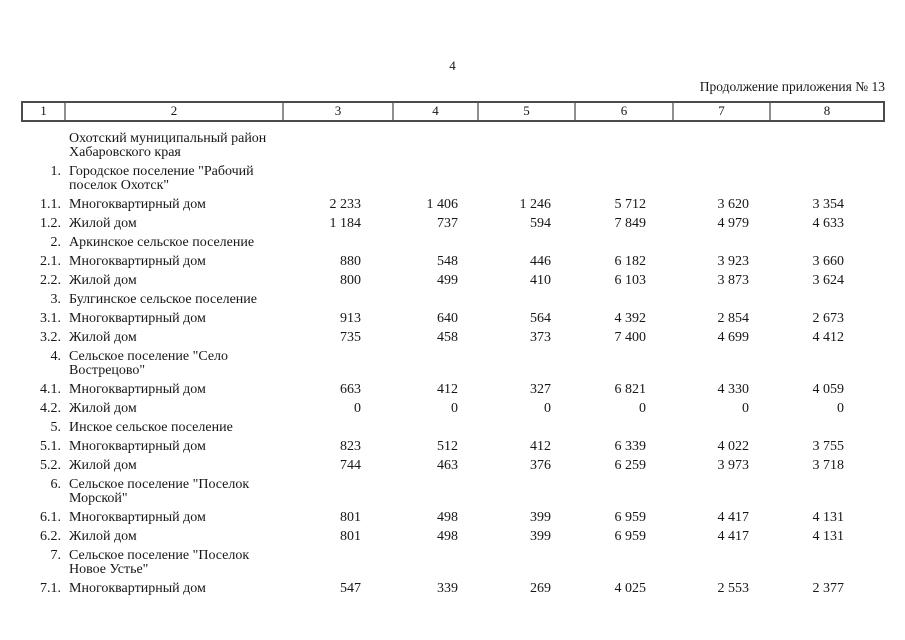 The height and width of the screenshot is (640, 905). Describe the element at coordinates (733, 261) in the screenshot. I see `value-cell: 3 923` at that location.